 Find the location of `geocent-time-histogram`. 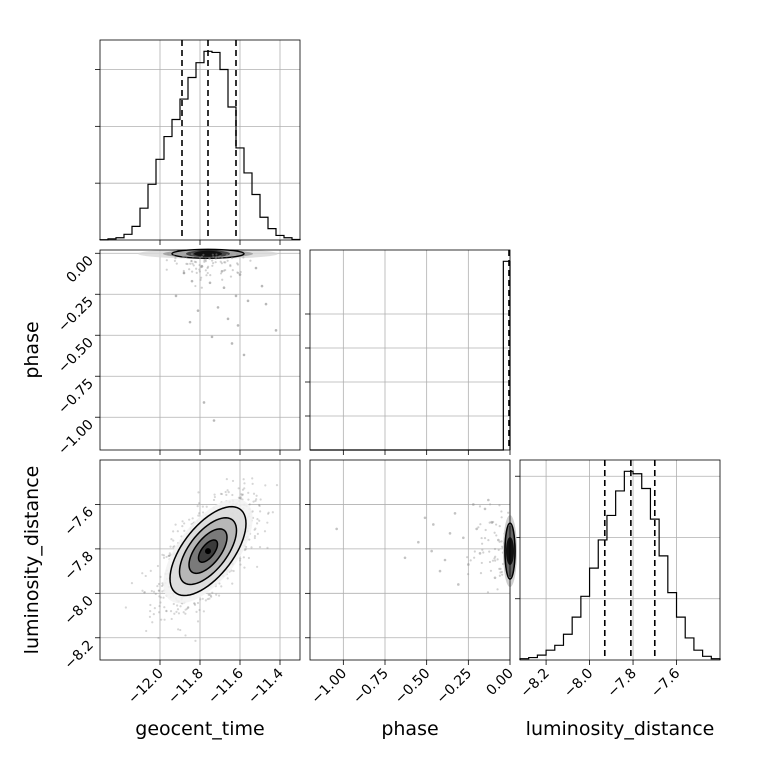

geocent-time-histogram is located at coordinates (200, 145).